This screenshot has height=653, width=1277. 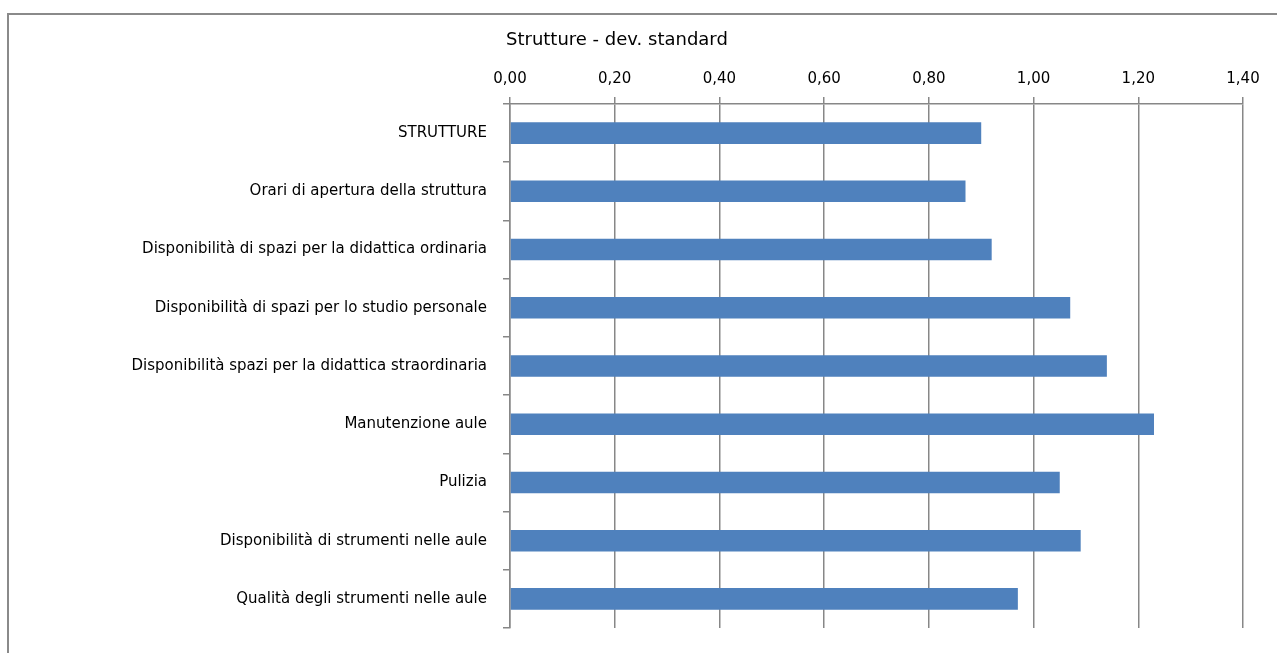 I want to click on x-tick-label: 0,20, so click(x=615, y=77).